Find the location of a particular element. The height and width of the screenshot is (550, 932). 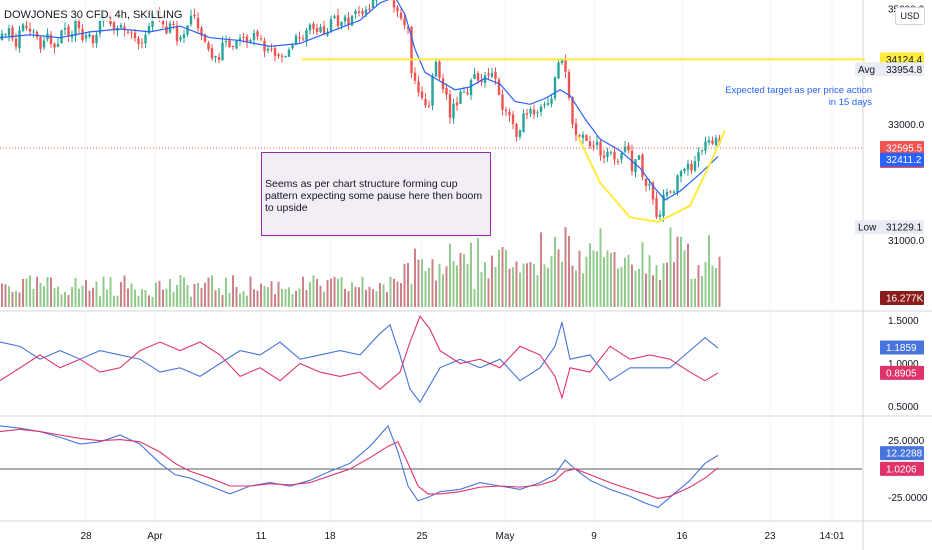

indicator-1-tick-label: 1.0000 is located at coordinates (903, 364).